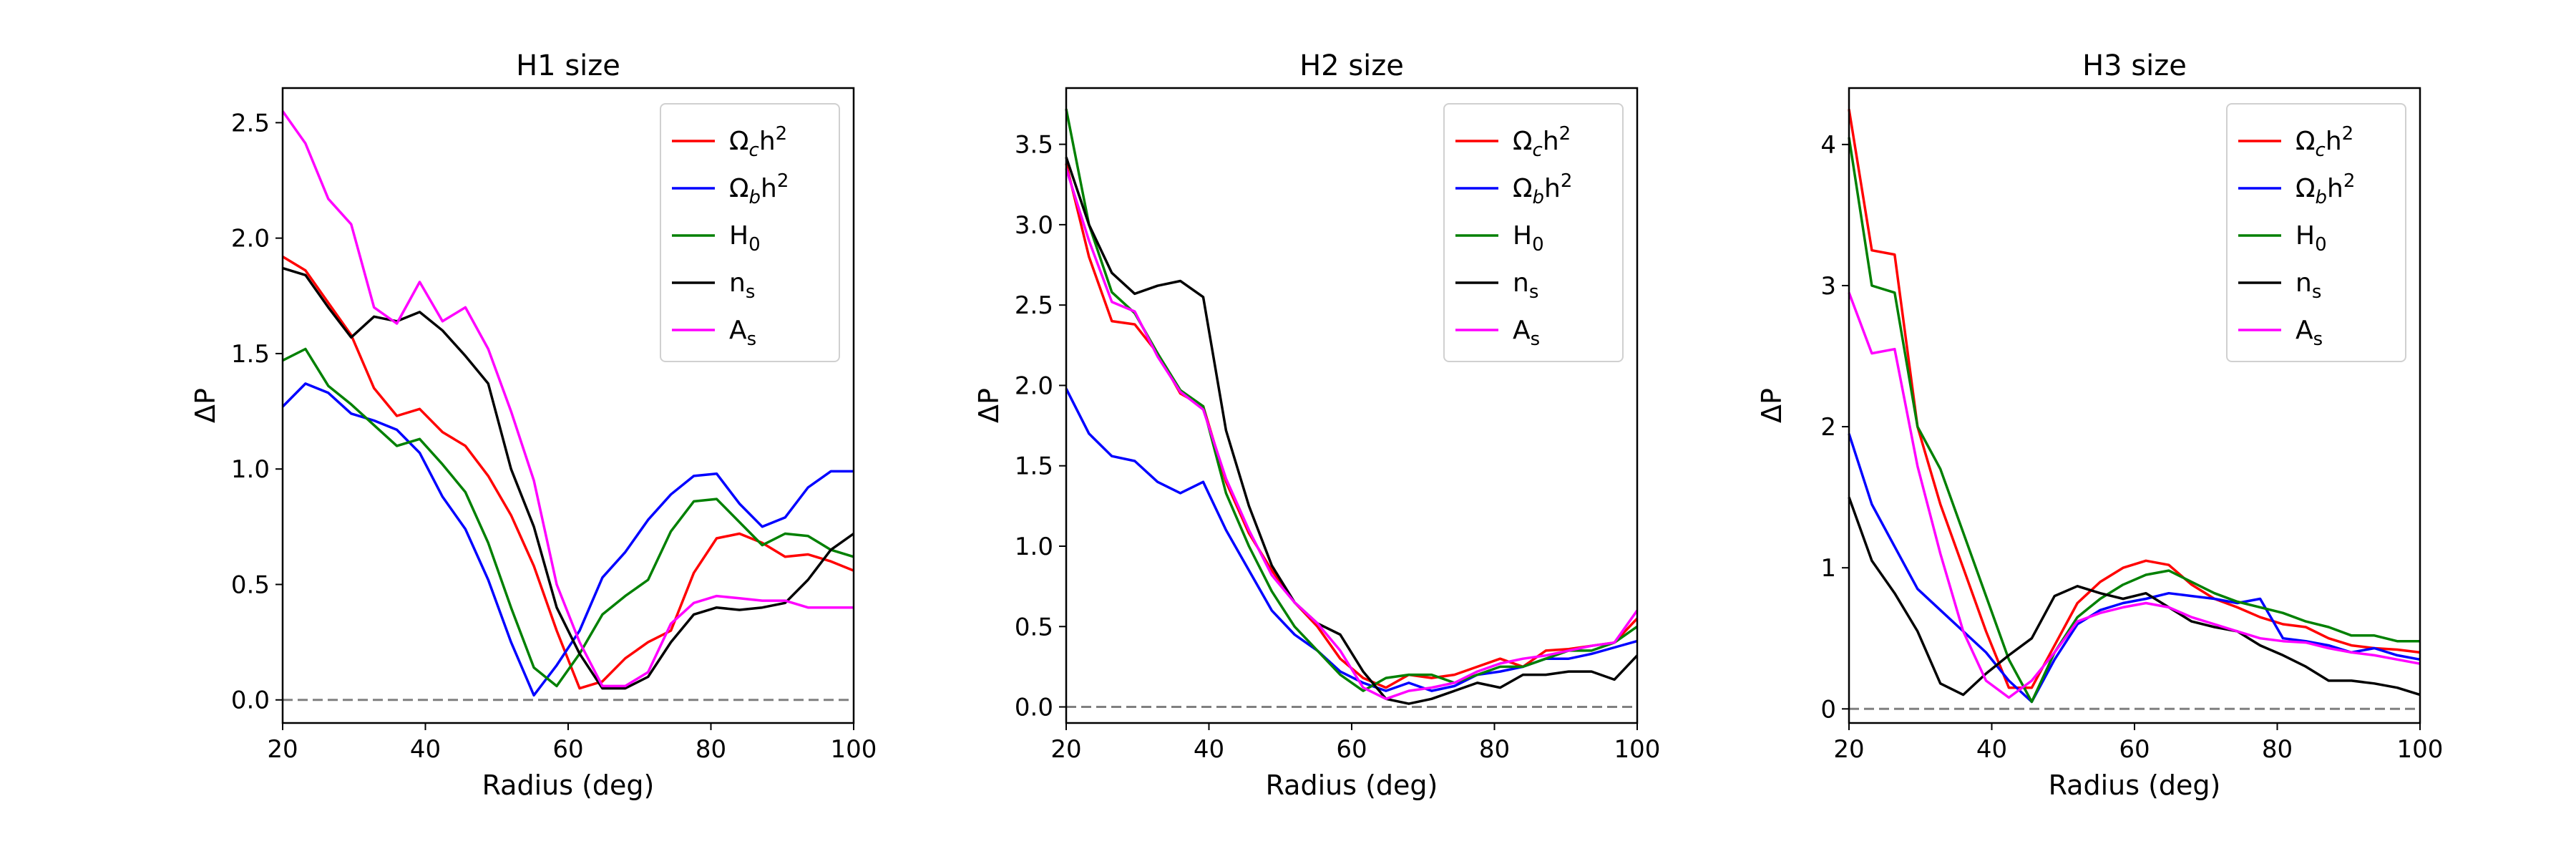 This screenshot has height=859, width=2576. Describe the element at coordinates (2134, 65) in the screenshot. I see `chart-title: H3 size` at that location.